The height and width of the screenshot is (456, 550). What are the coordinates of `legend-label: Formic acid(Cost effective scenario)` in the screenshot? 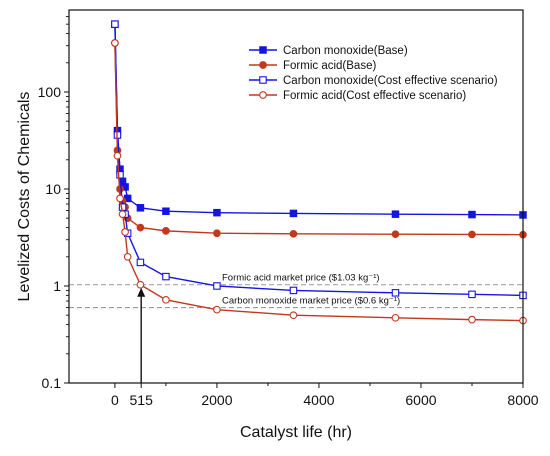 It's located at (374, 96).